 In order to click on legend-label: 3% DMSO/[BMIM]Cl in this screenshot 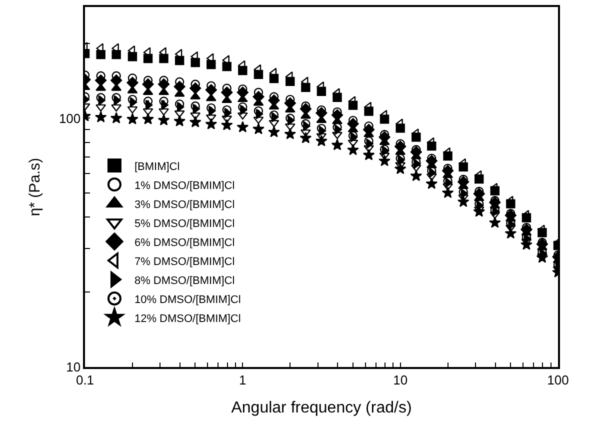, I will do `click(184, 204)`.